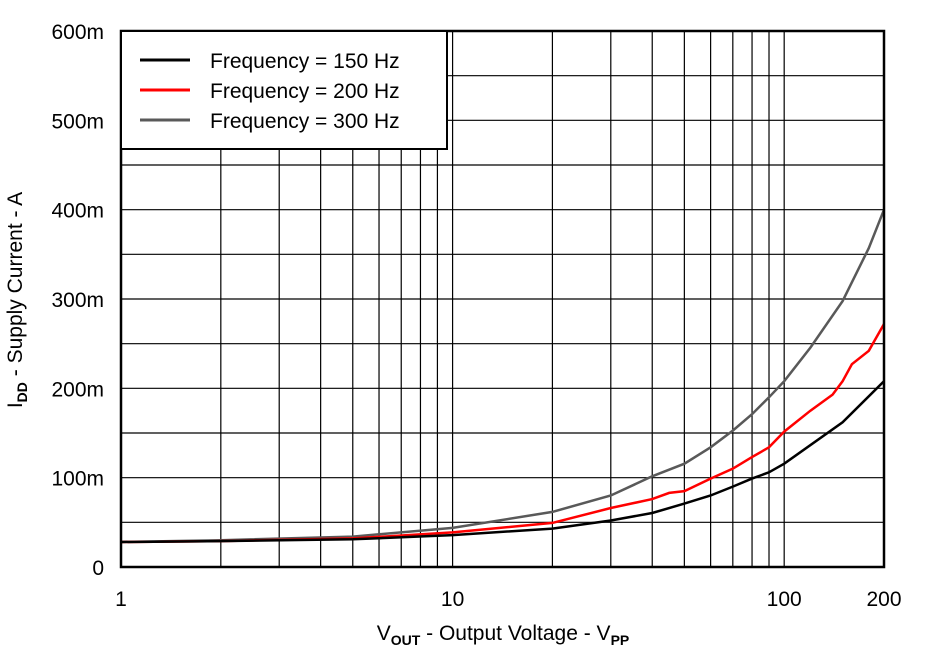  I want to click on y-tick-label: 0, so click(98, 568).